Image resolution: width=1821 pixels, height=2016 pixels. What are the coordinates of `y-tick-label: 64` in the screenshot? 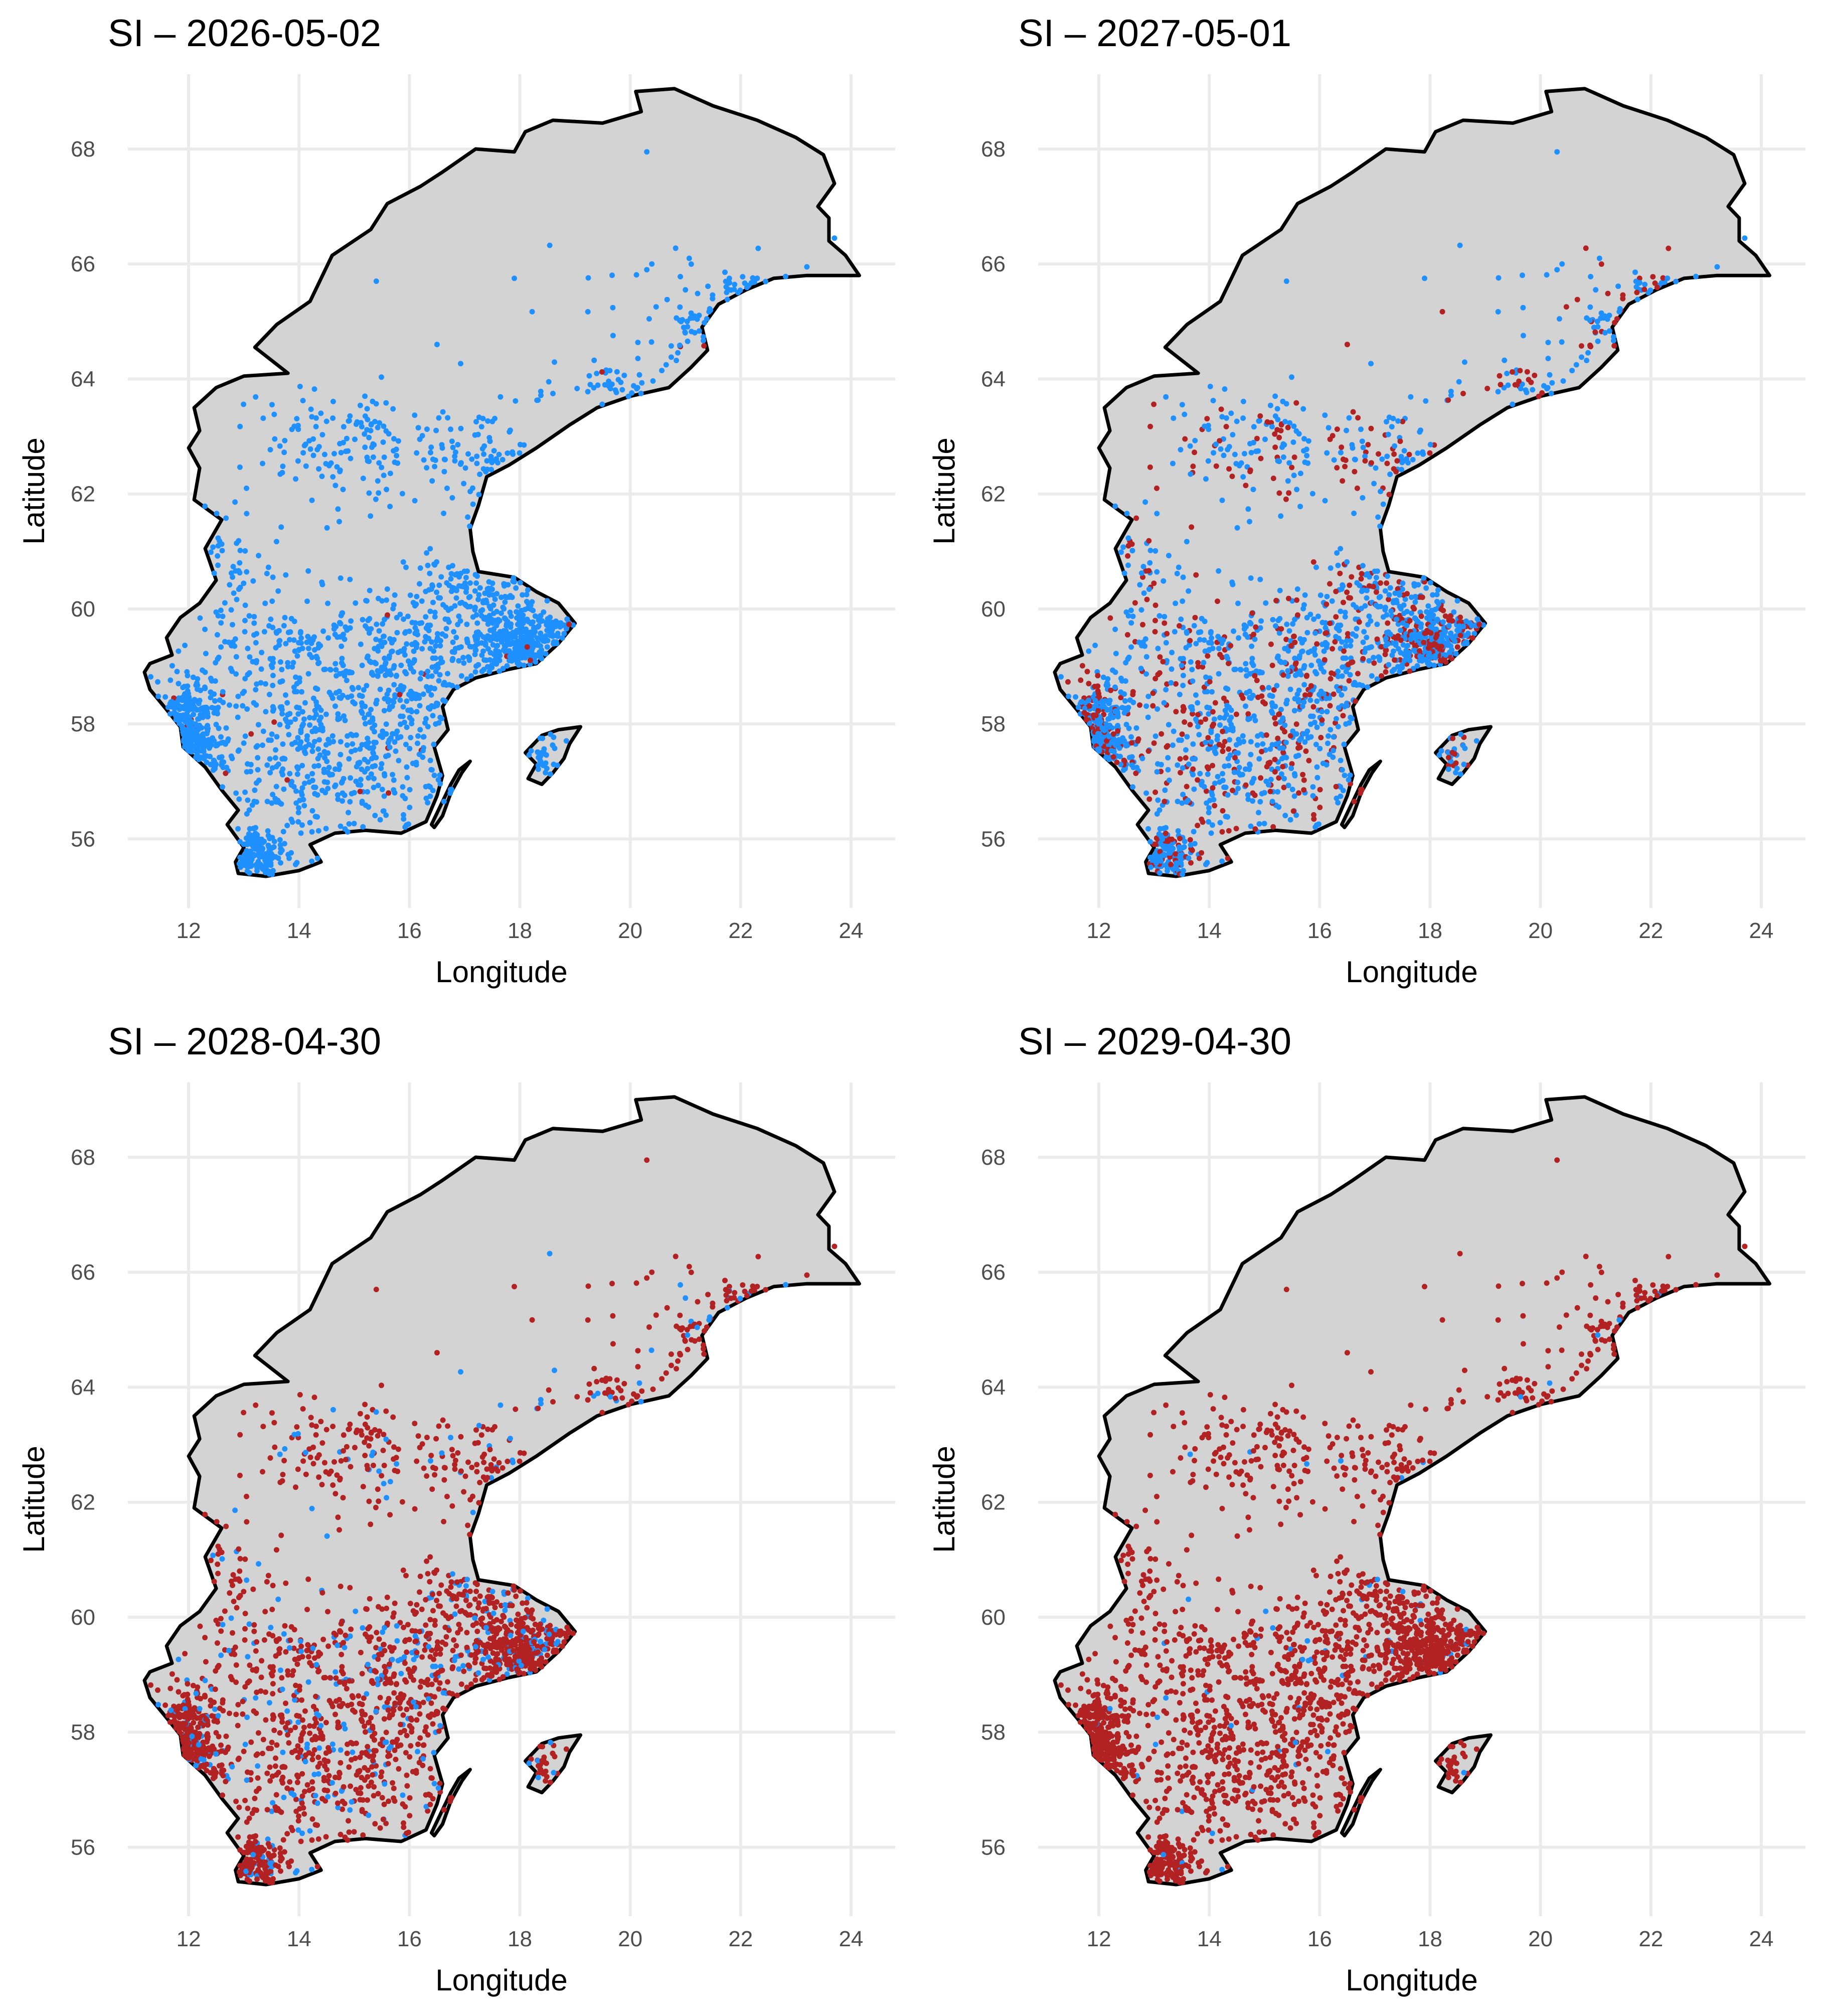 It's located at (83, 379).